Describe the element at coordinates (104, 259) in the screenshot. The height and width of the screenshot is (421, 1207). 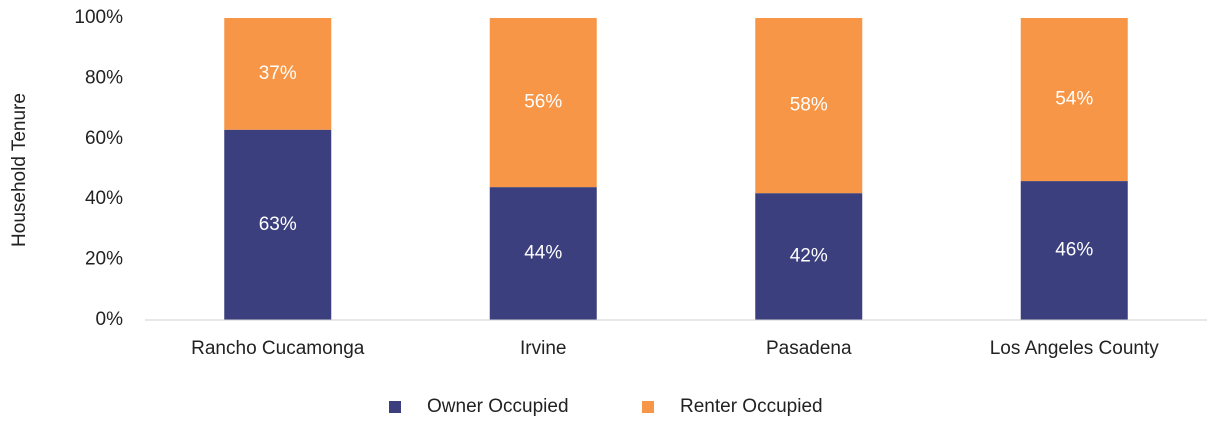
I see `y-tick-label: 20%` at that location.